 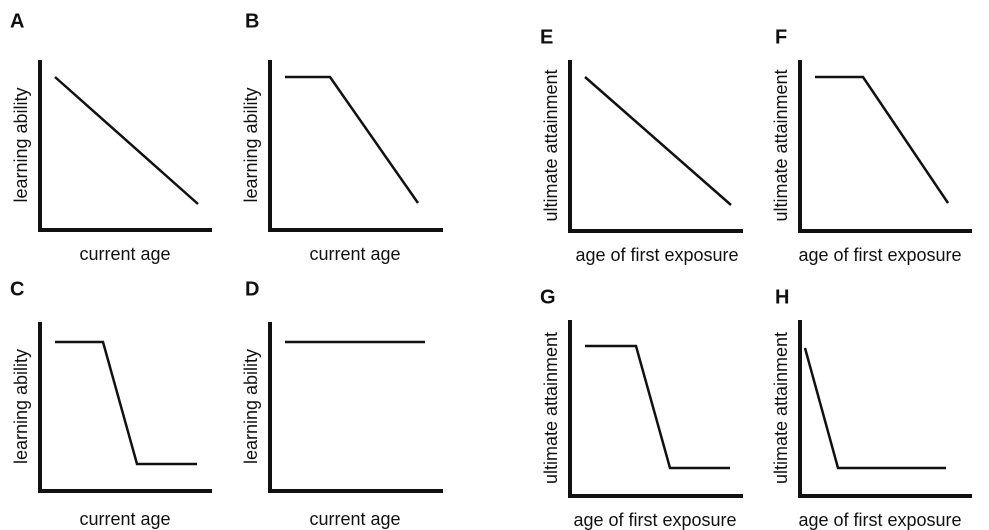 I want to click on panel-letter: C, so click(x=17, y=289).